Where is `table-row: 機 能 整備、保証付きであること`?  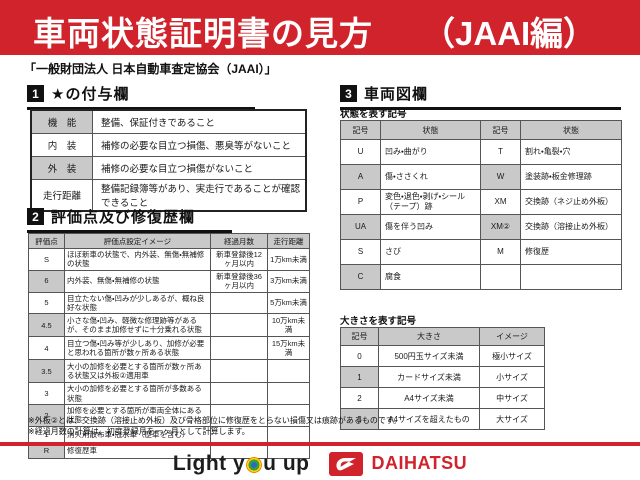 table-row: 機 能 整備、保証付きであること is located at coordinates (168, 121).